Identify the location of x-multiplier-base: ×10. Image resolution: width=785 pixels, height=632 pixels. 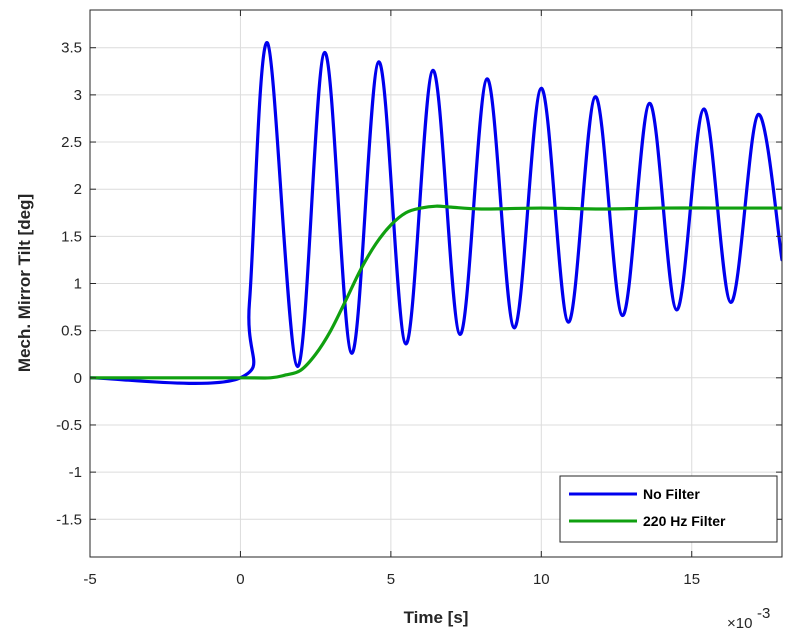
(739, 623).